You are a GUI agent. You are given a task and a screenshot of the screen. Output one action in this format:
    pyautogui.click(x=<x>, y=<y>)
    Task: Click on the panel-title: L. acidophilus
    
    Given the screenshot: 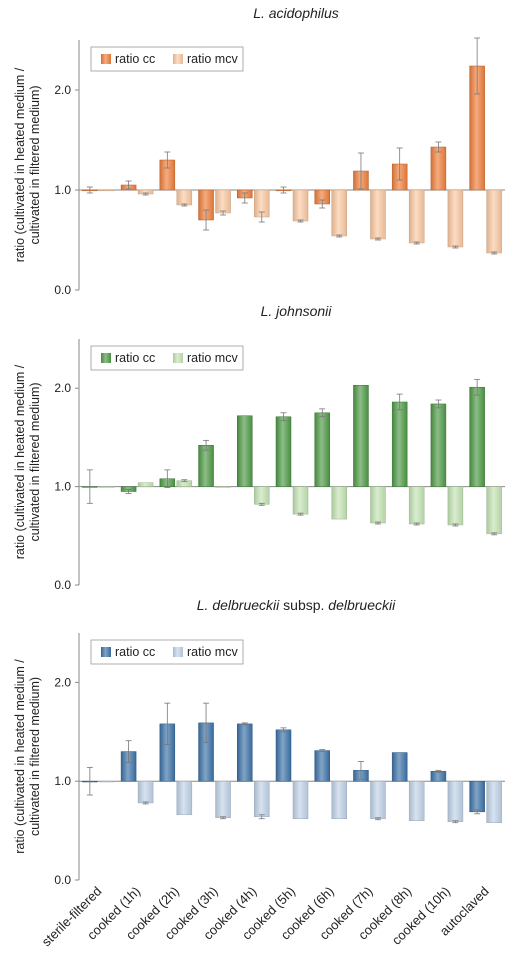 What is the action you would take?
    pyautogui.click(x=296, y=13)
    